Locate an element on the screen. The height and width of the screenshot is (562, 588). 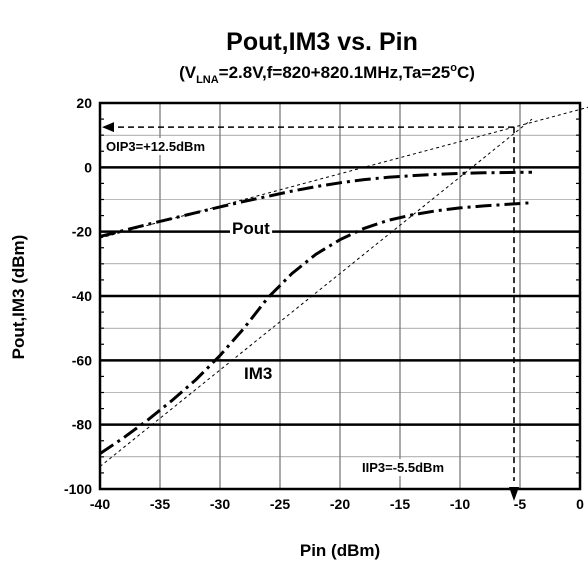
y-tick-label: -20 is located at coordinates (82, 232).